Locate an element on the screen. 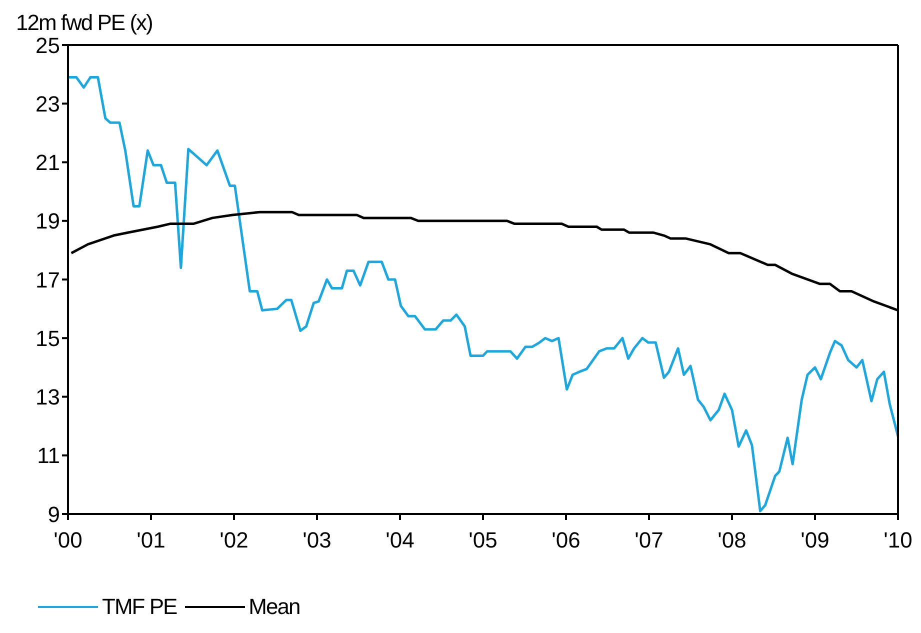 This screenshot has height=633, width=921. y-tick-label: 15 is located at coordinates (48, 338).